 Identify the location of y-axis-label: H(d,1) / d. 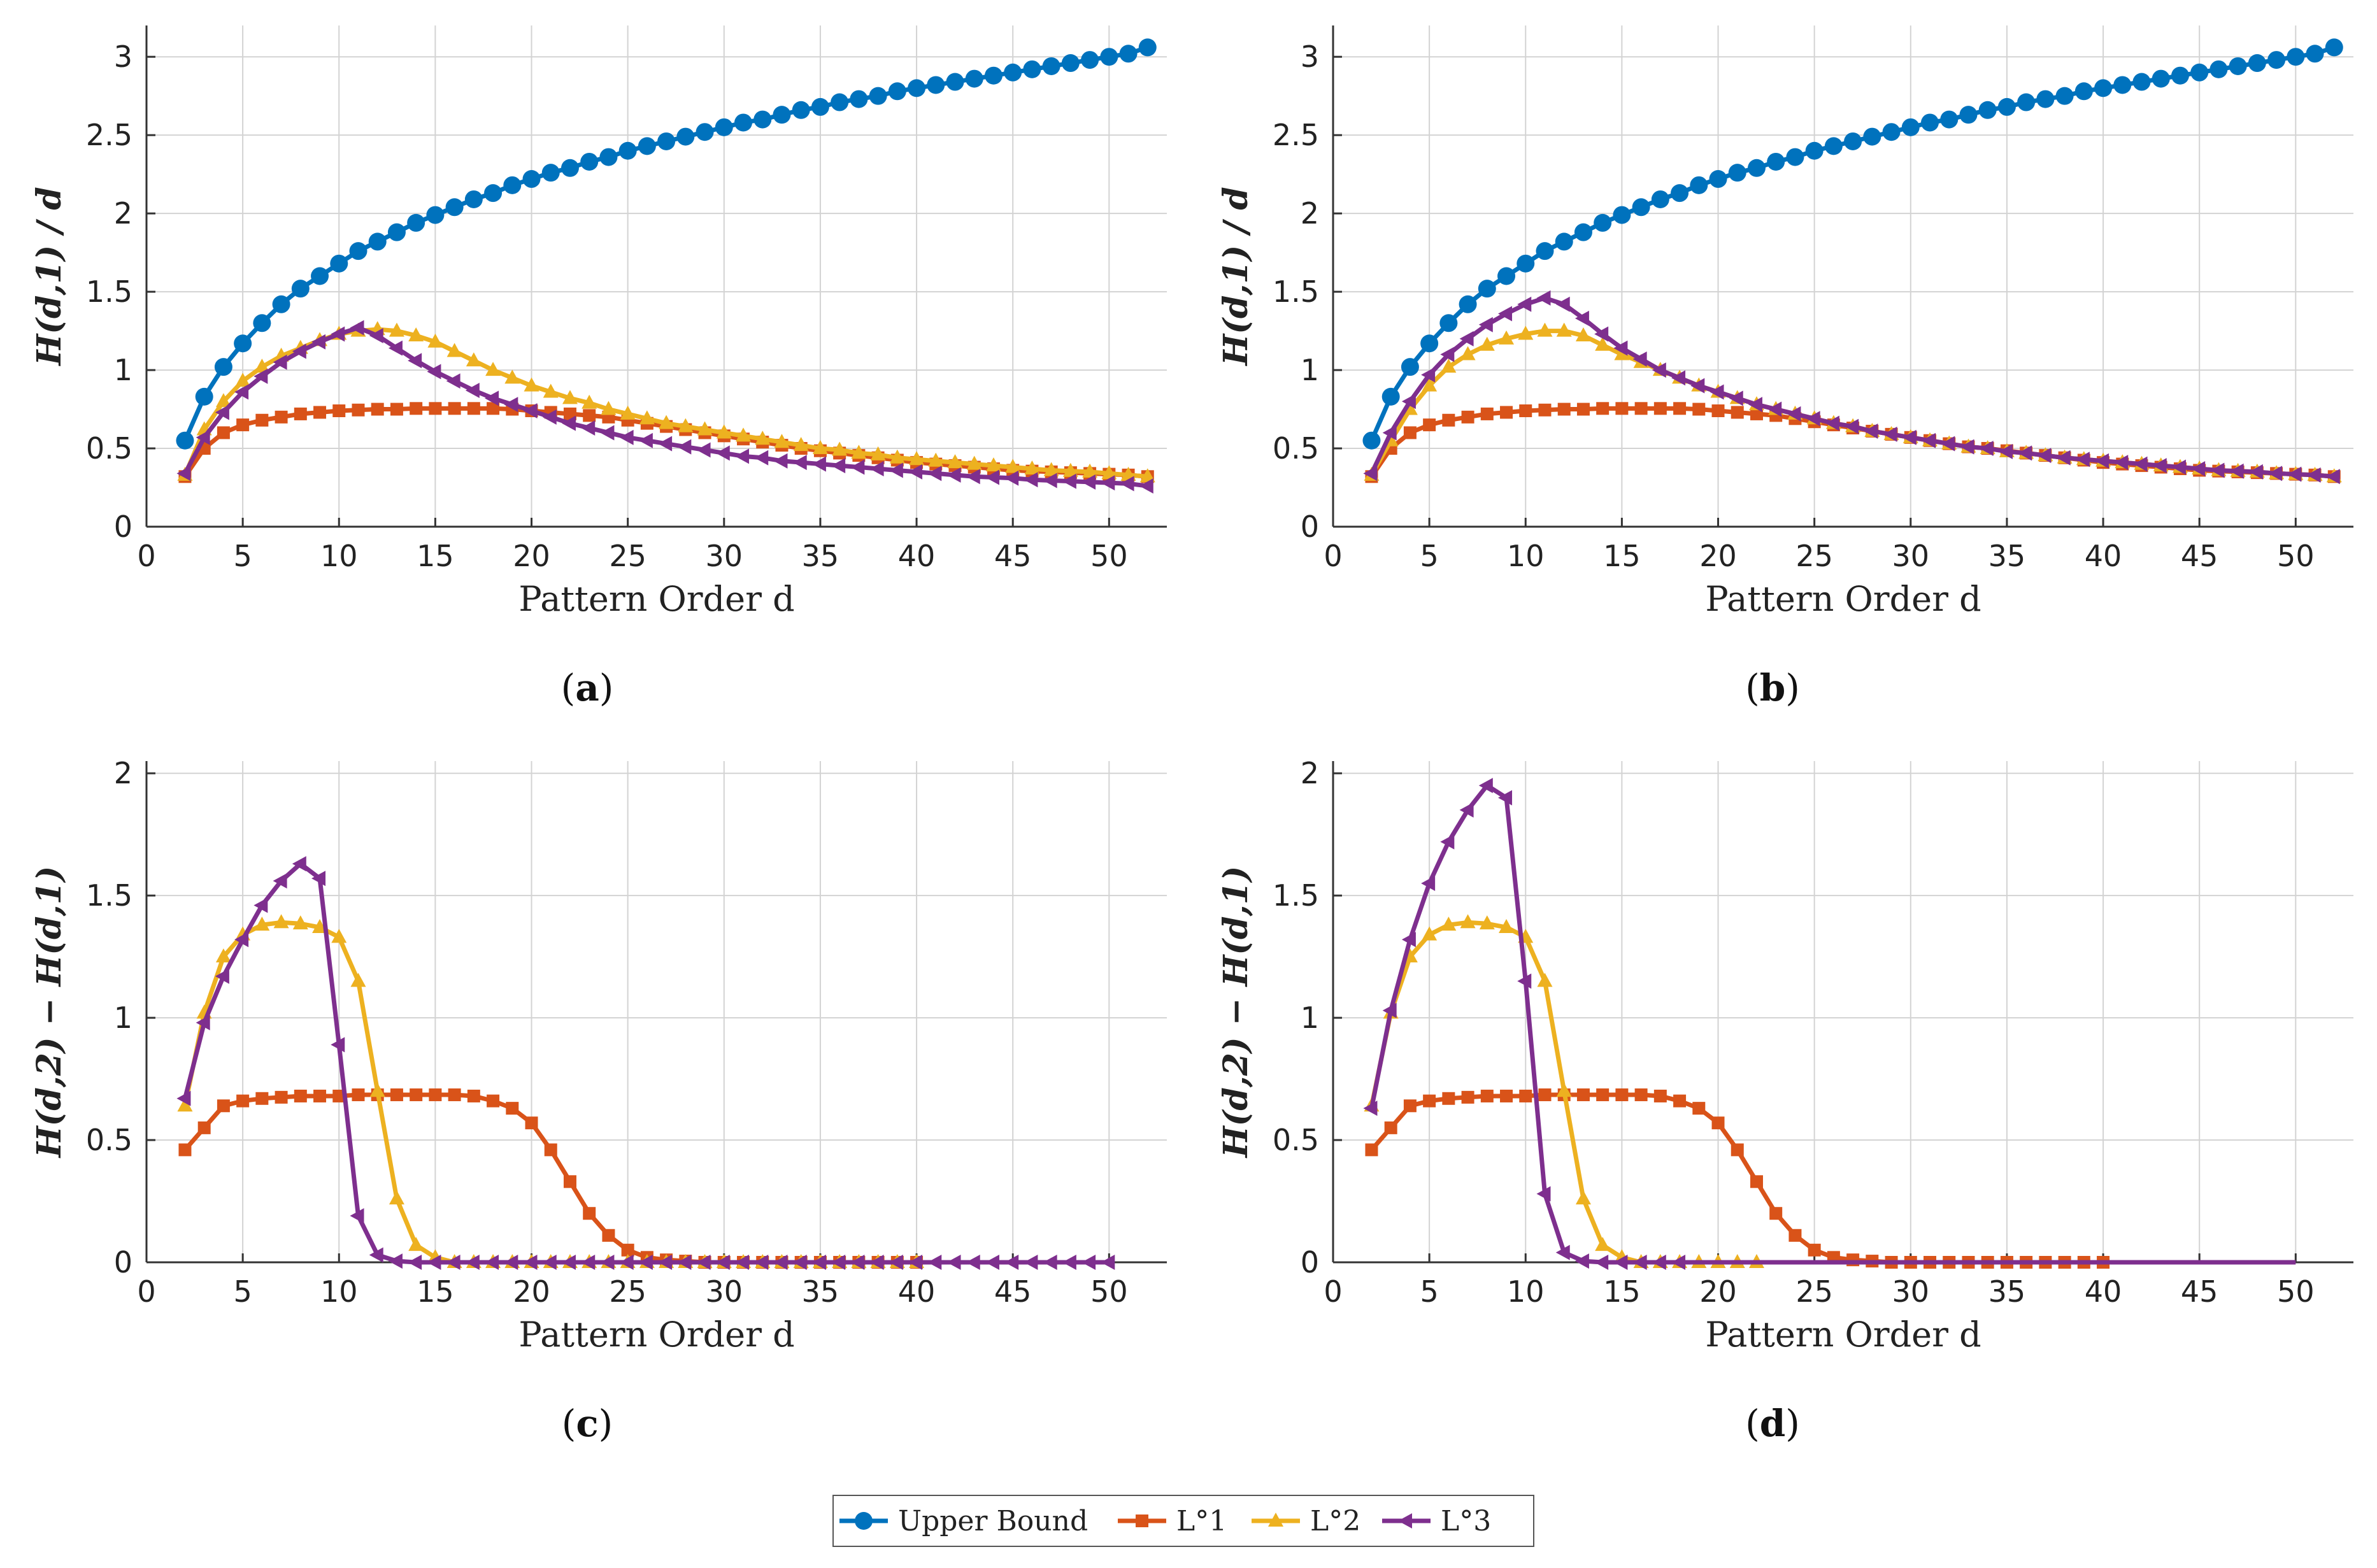
(49, 277).